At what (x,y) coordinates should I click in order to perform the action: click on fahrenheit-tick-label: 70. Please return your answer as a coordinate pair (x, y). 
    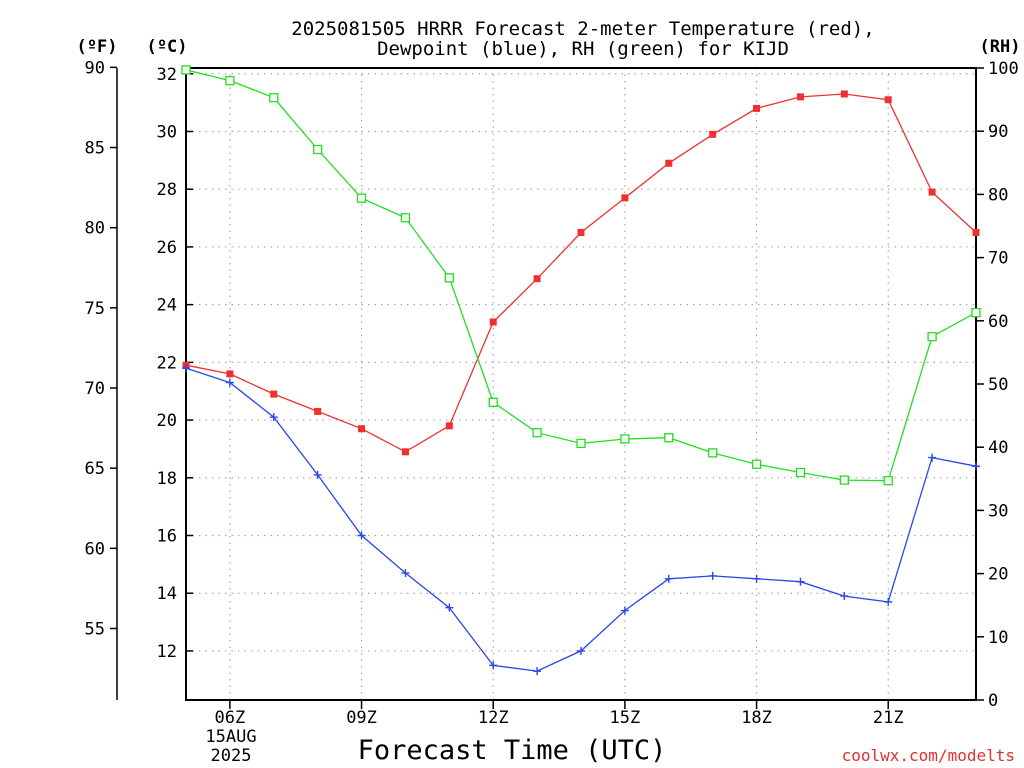
    Looking at the image, I should click on (95, 389).